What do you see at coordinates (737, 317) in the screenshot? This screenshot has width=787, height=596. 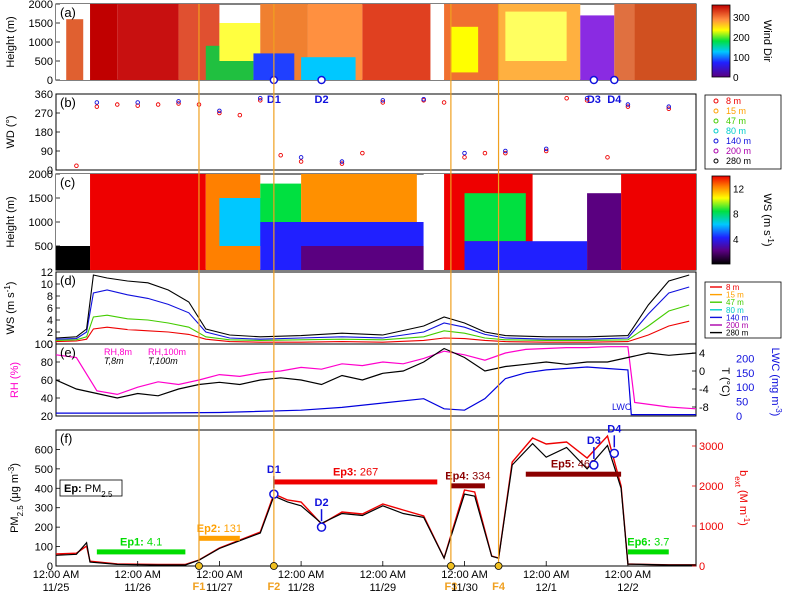 I see `legend-d-label: 140 m` at bounding box center [737, 317].